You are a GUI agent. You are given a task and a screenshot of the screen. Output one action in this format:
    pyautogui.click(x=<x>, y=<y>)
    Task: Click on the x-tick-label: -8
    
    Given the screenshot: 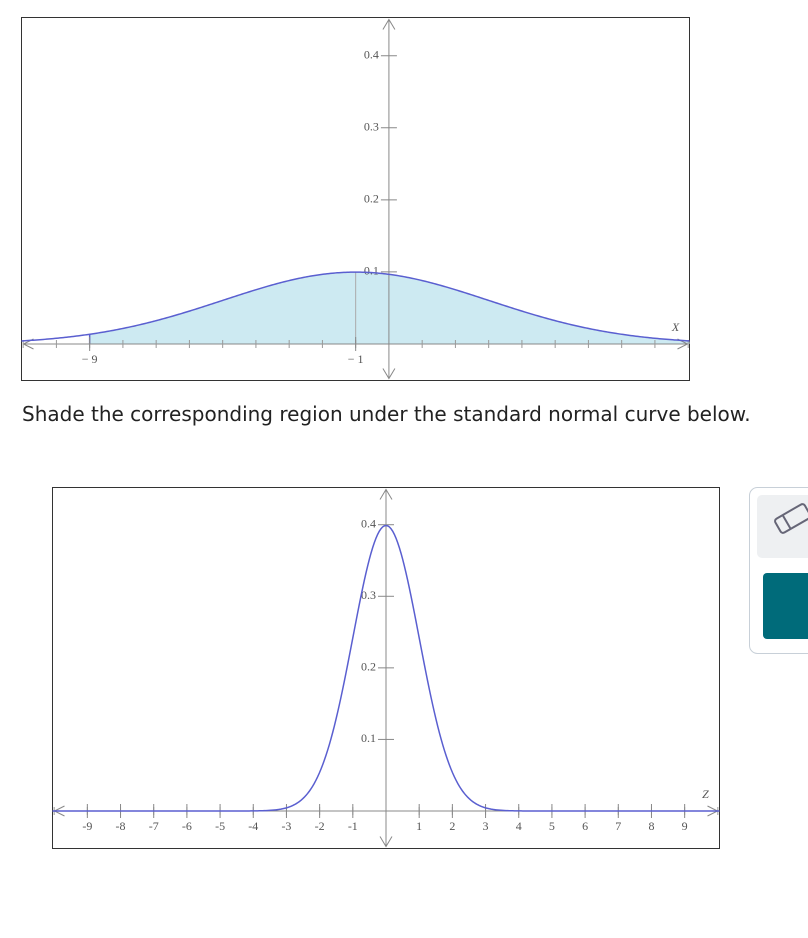 What is the action you would take?
    pyautogui.click(x=121, y=826)
    